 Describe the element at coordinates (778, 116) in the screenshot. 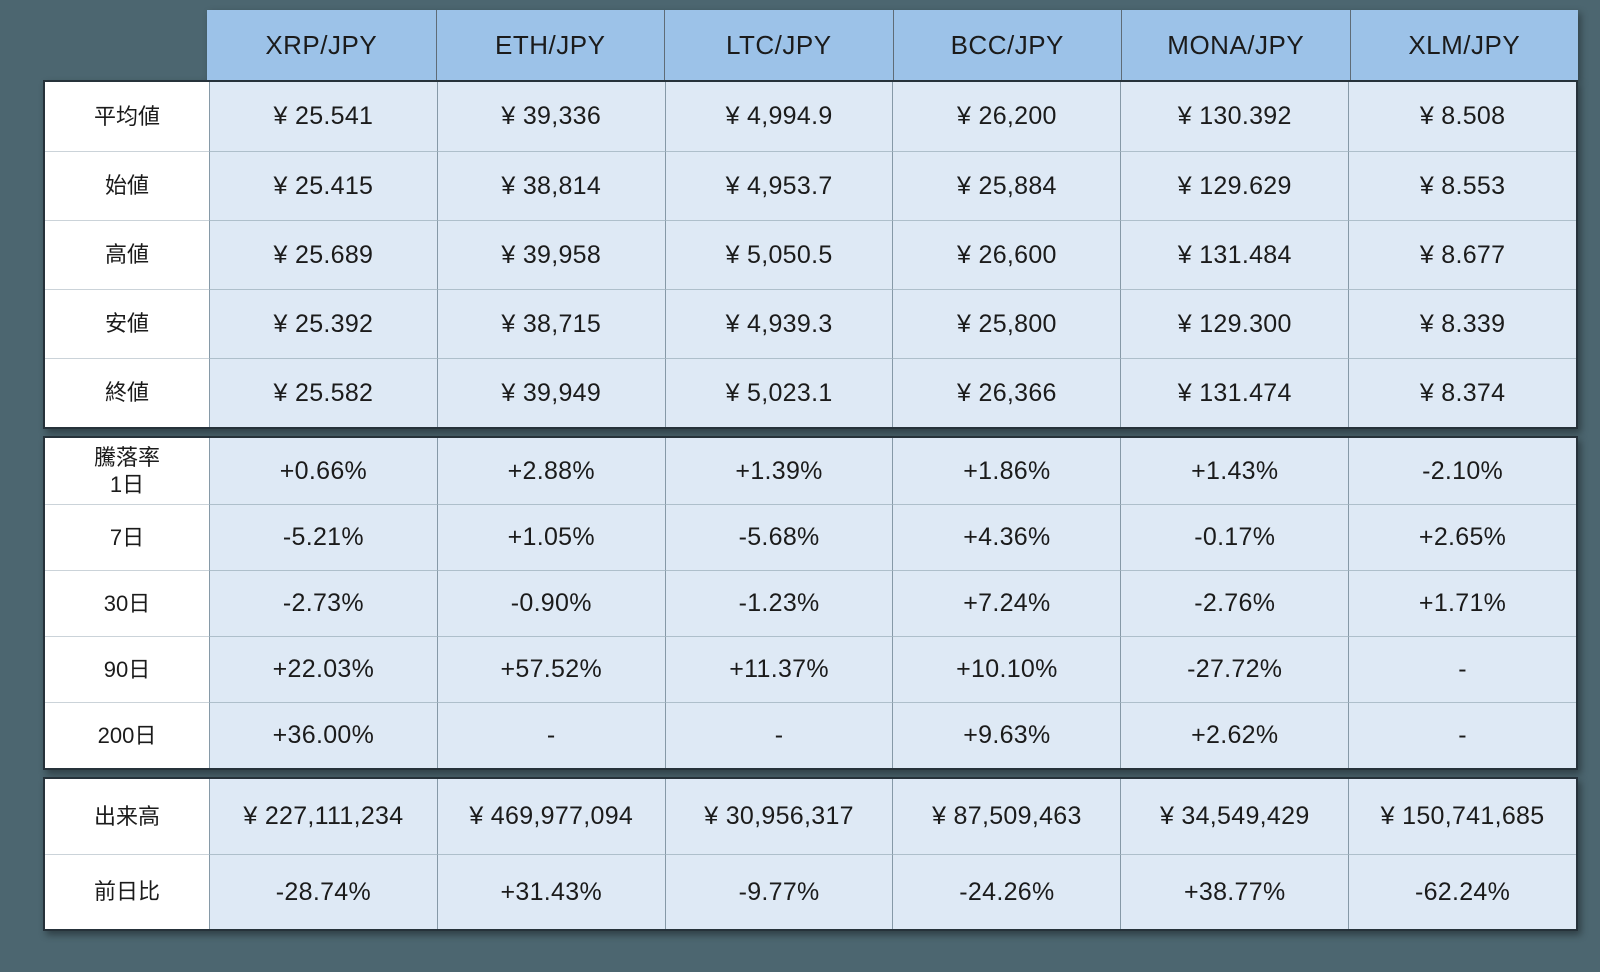

I see `value-cell: ¥ 4,994.9` at that location.